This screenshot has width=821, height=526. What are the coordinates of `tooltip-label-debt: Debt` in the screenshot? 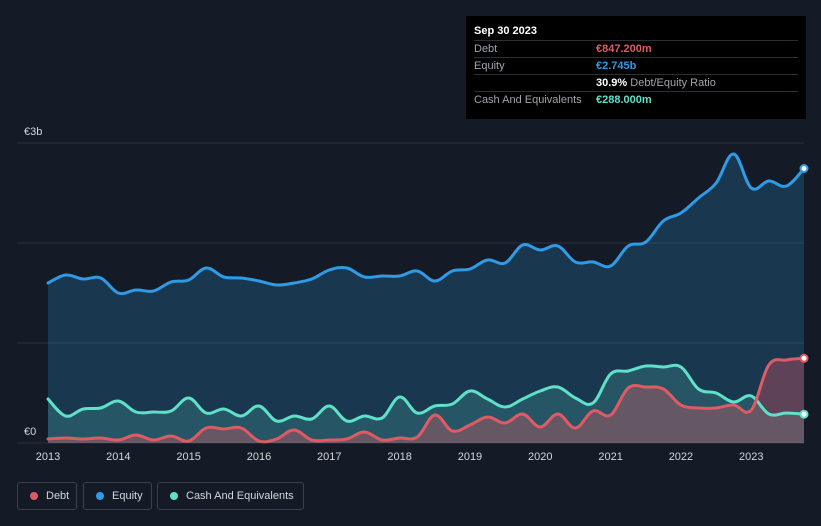 It's located at (486, 49).